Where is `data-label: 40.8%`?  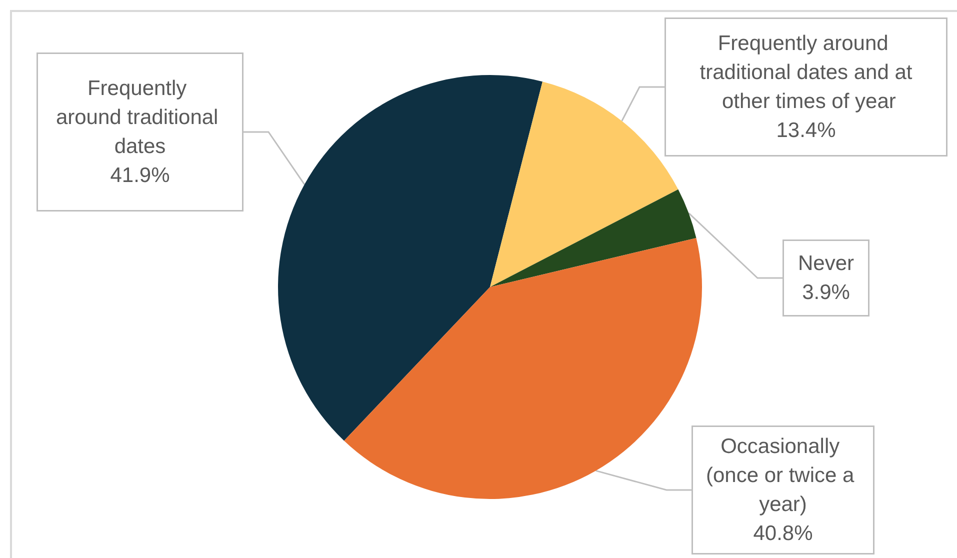
data-label: 40.8% is located at coordinates (783, 533).